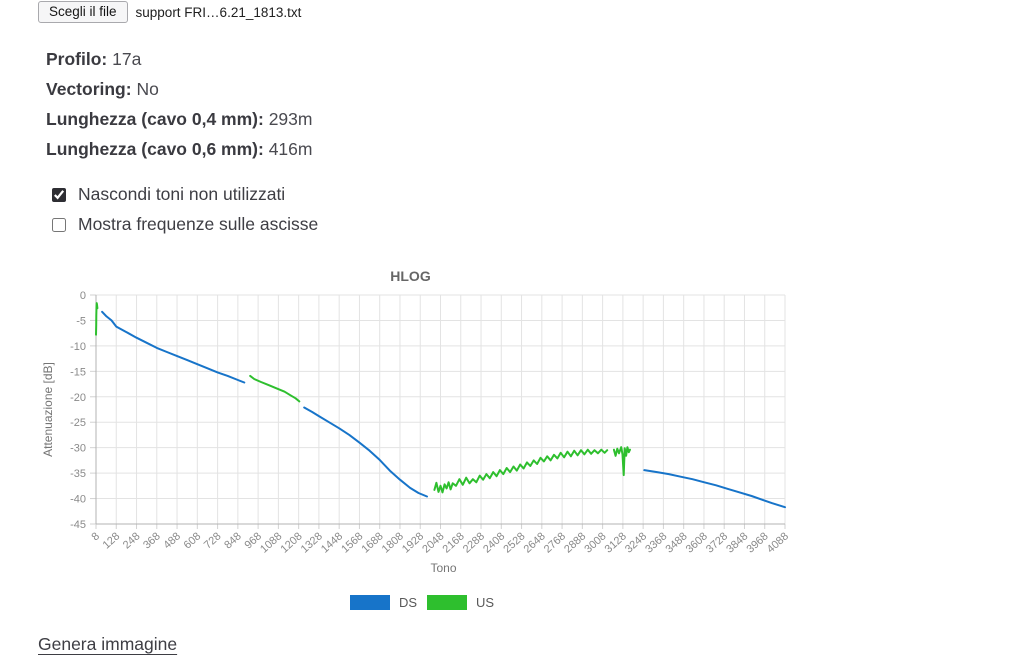 The height and width of the screenshot is (667, 1024). What do you see at coordinates (83, 296) in the screenshot?
I see `y-tick-label: 0` at bounding box center [83, 296].